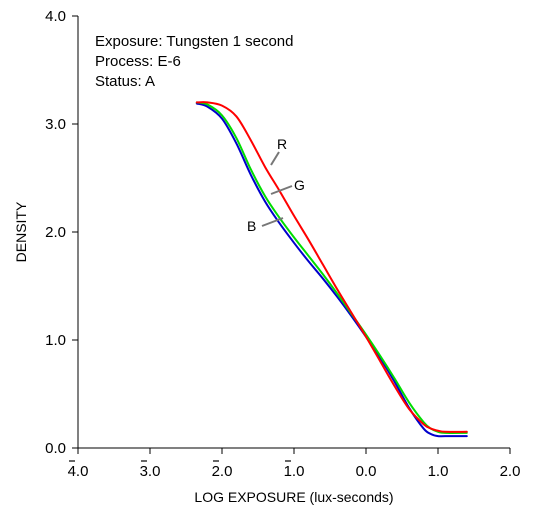 This screenshot has height=514, width=539. I want to click on info-exposure: Exposure: Tungsten 1 second, so click(194, 41).